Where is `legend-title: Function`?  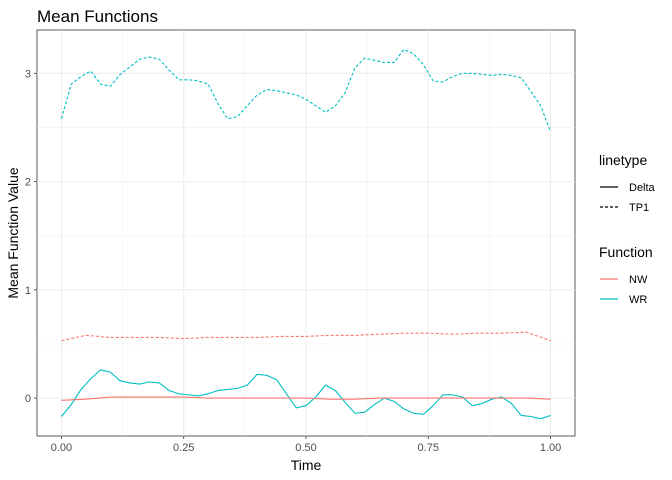 legend-title: Function is located at coordinates (626, 252).